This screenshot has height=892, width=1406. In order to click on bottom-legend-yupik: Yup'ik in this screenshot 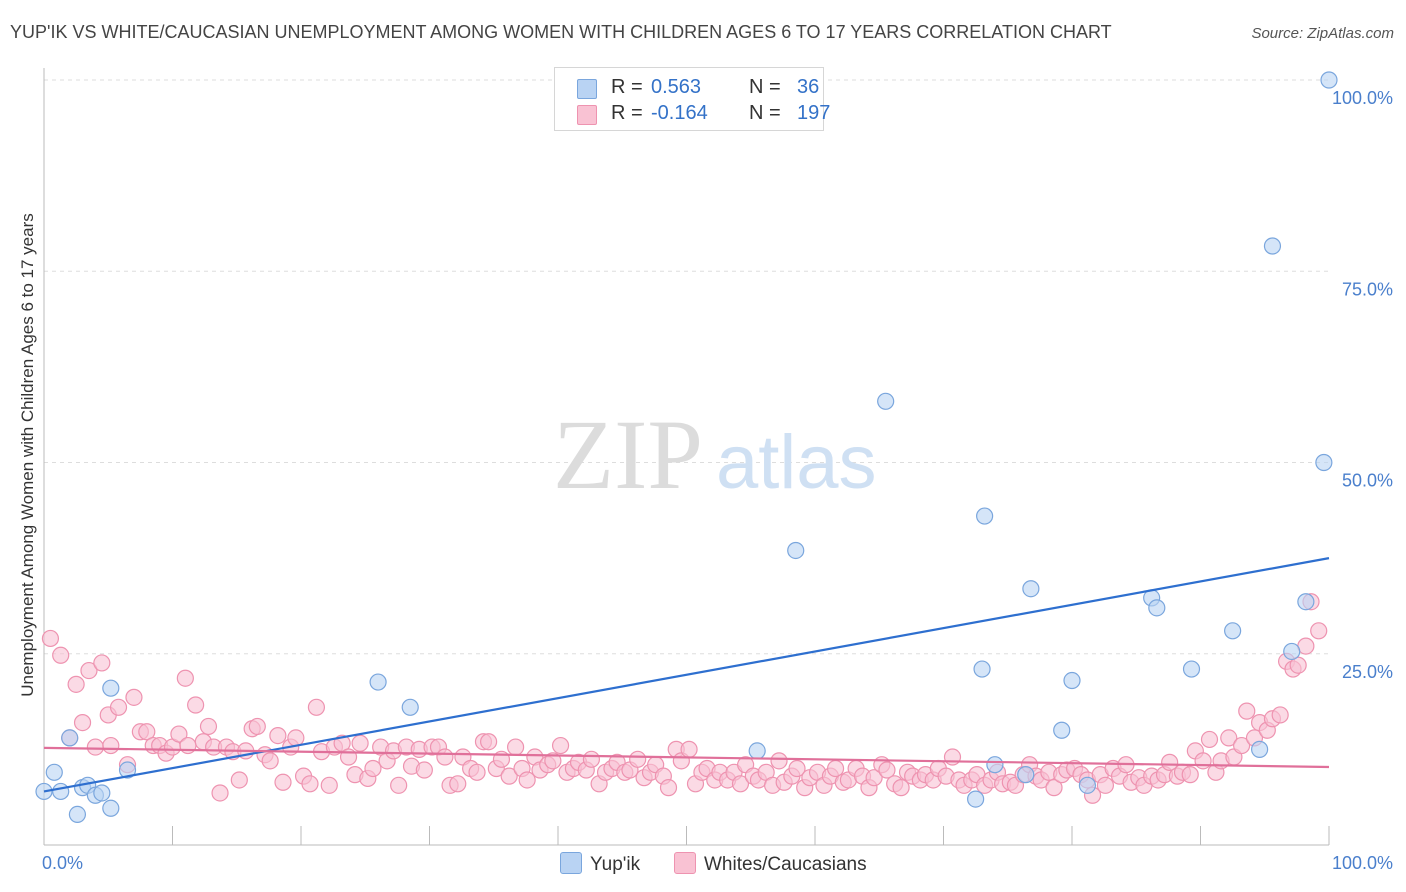, I will do `click(600, 864)`.